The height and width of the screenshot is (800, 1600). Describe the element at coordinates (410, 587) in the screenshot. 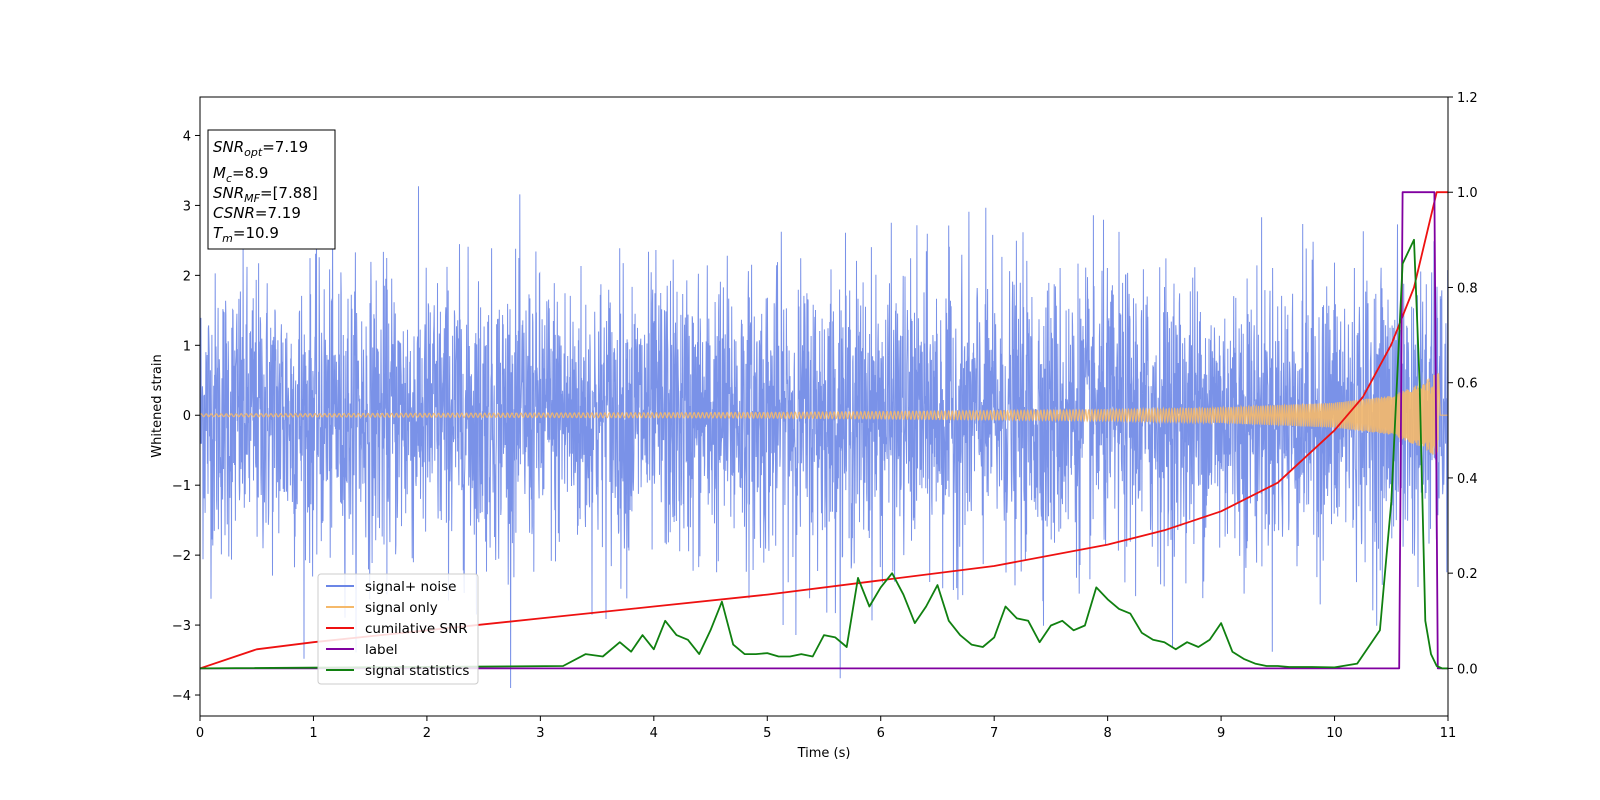

I see `legend-label-signal-noise: signal+ noise` at that location.